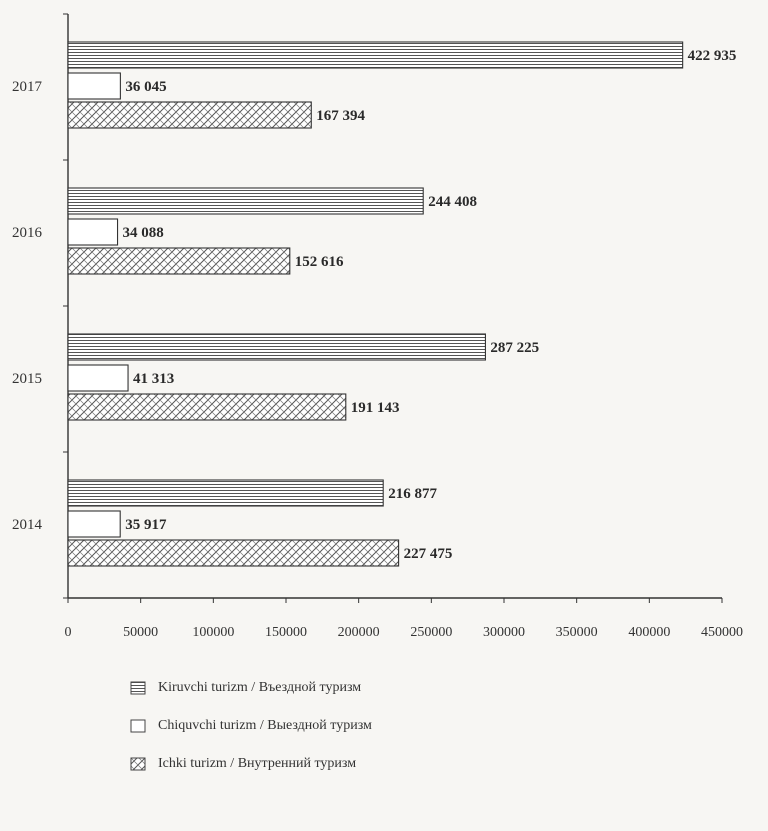  I want to click on data-label: 167 394, so click(340, 116).